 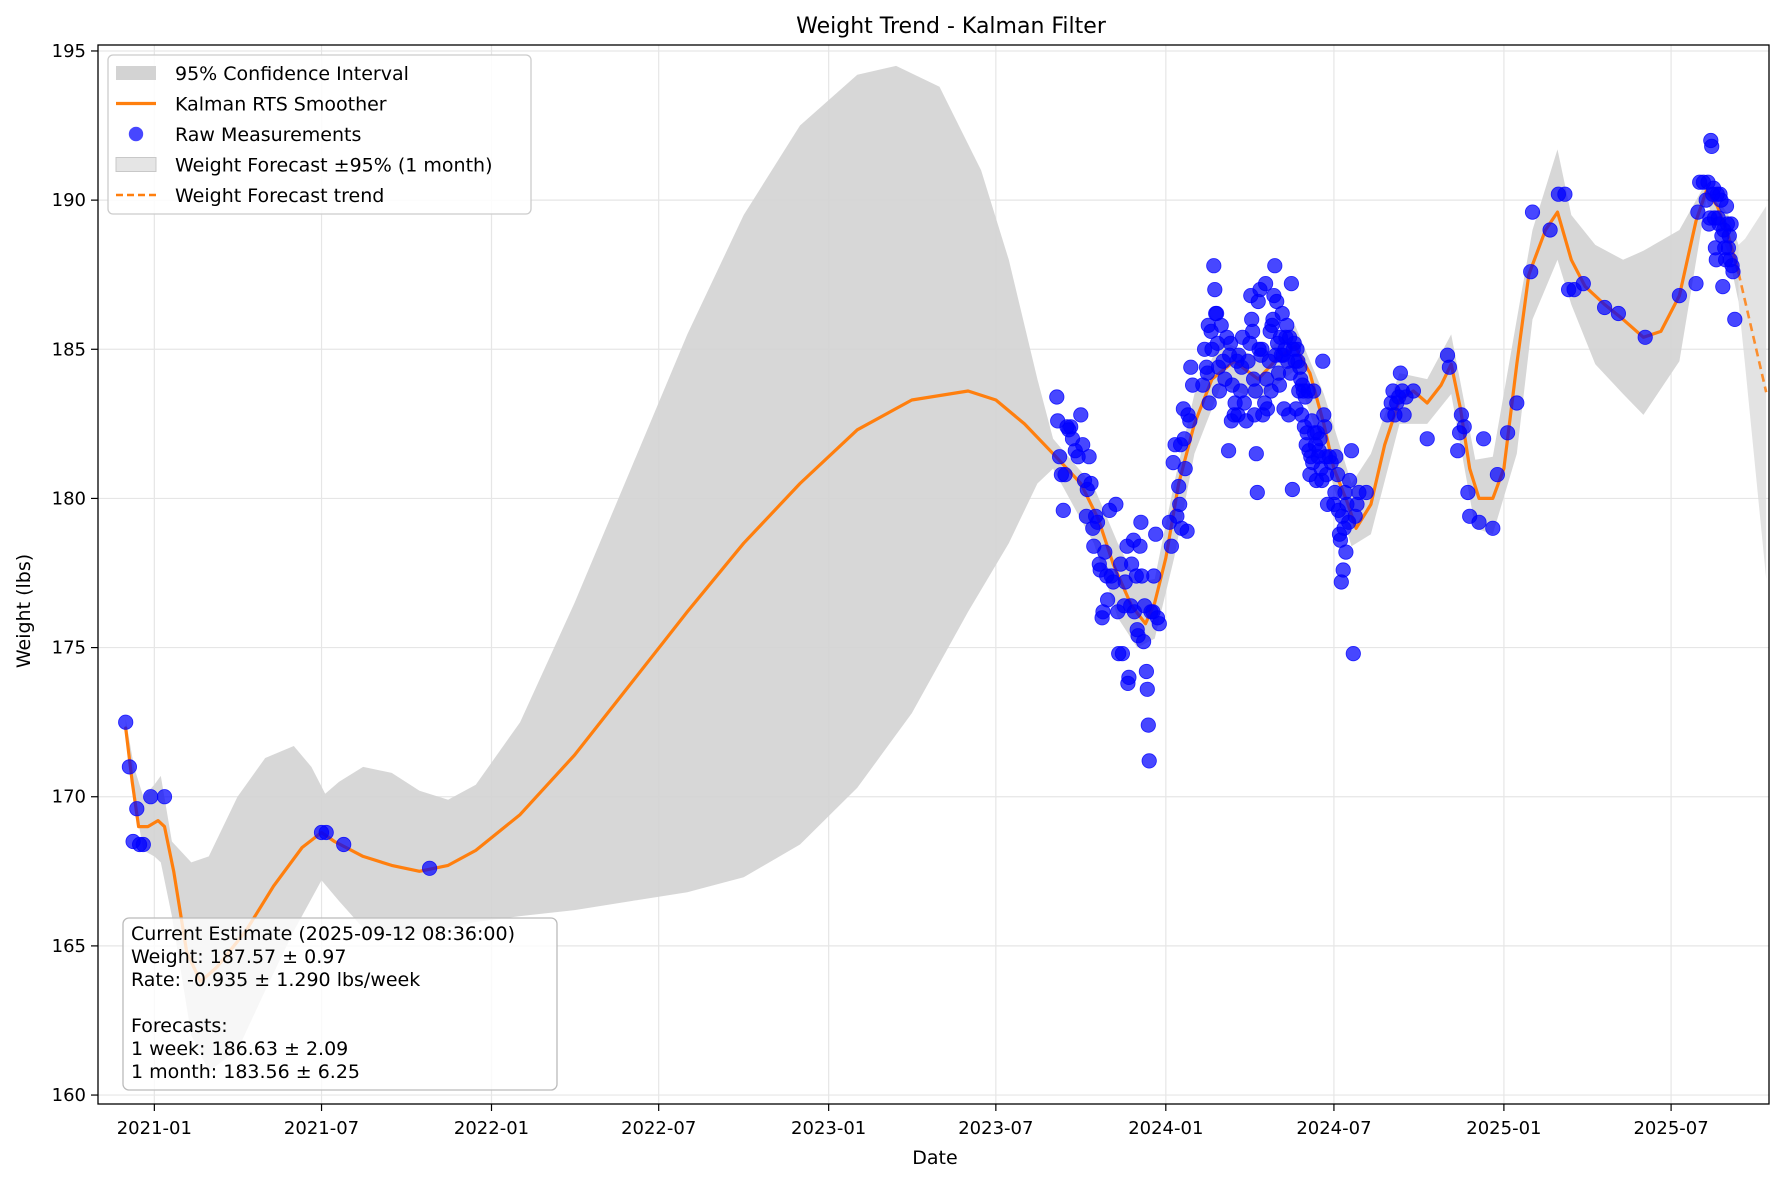 What do you see at coordinates (292, 74) in the screenshot?
I see `legend-ci-label: 95% Confidence Interval` at bounding box center [292, 74].